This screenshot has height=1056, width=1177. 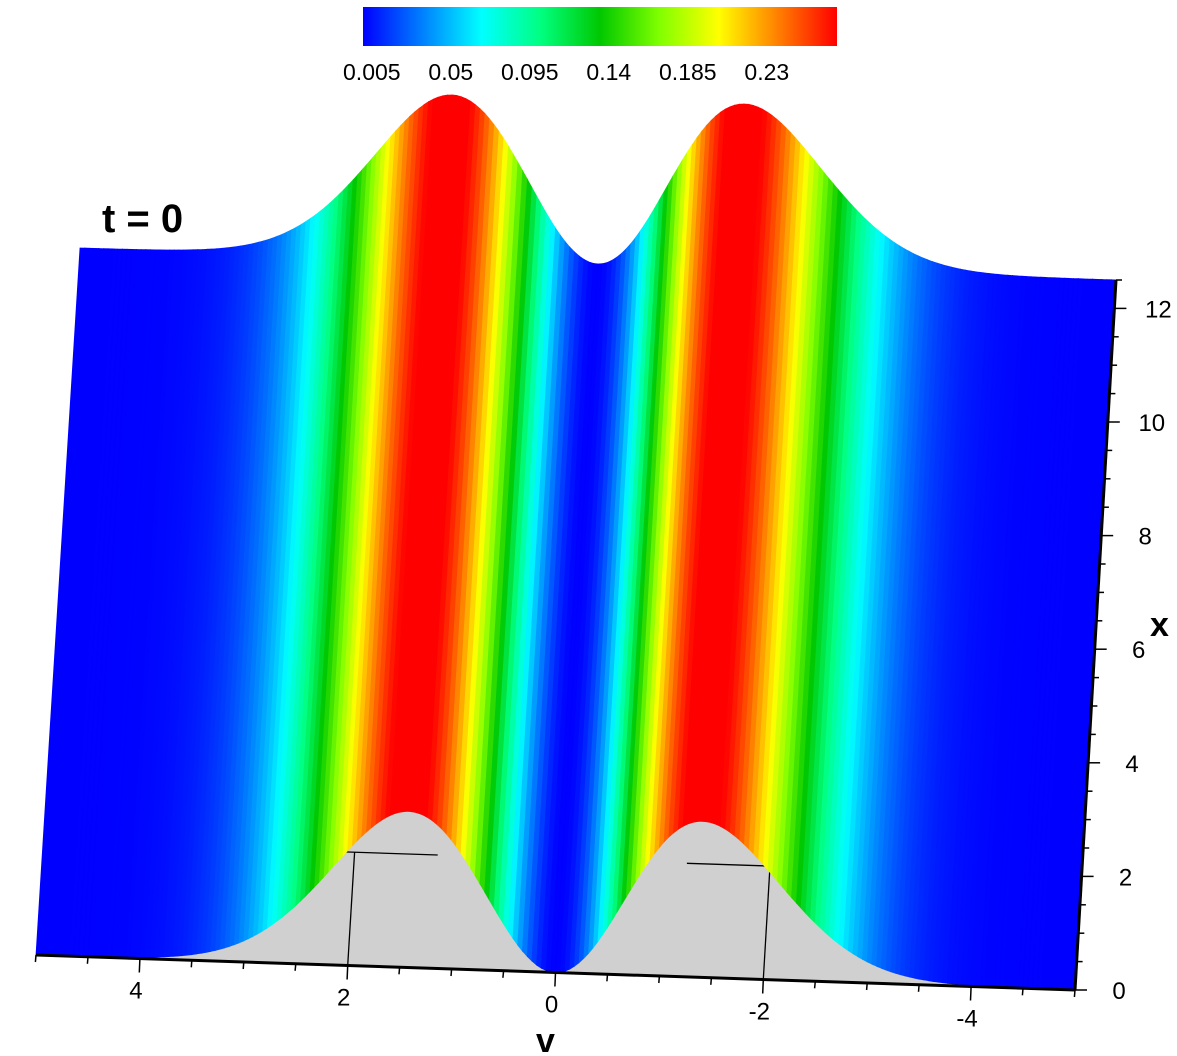 I want to click on x-tick-label: 6, so click(x=1138, y=650).